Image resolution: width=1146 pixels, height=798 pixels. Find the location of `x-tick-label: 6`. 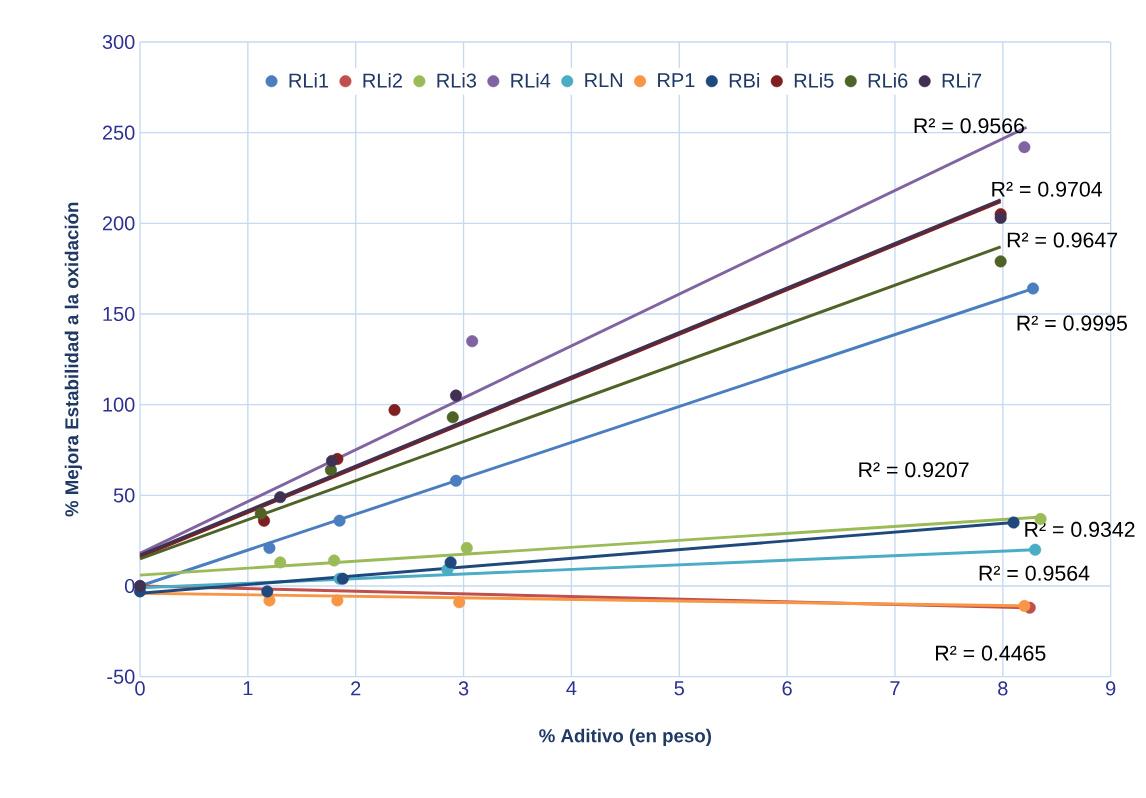

x-tick-label: 6 is located at coordinates (787, 688).